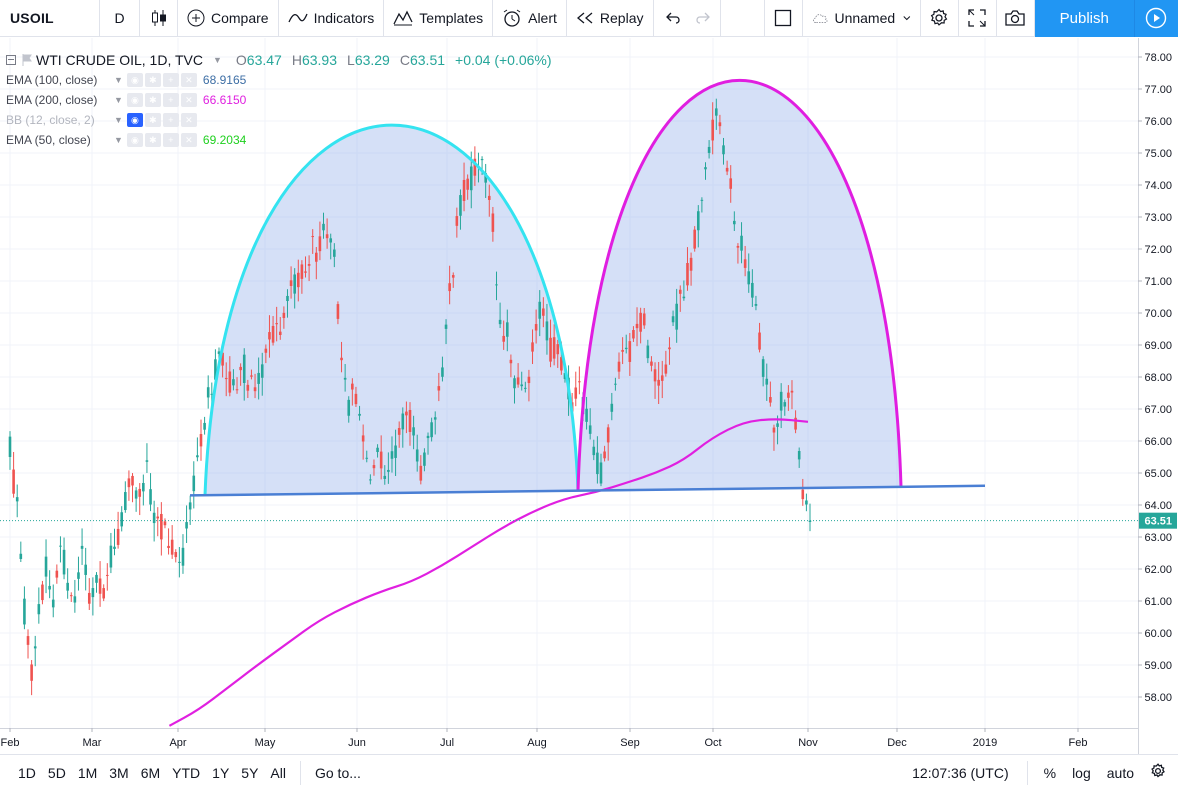 The width and height of the screenshot is (1178, 793). Describe the element at coordinates (530, 18) in the screenshot. I see `alert-button: Alert` at that location.